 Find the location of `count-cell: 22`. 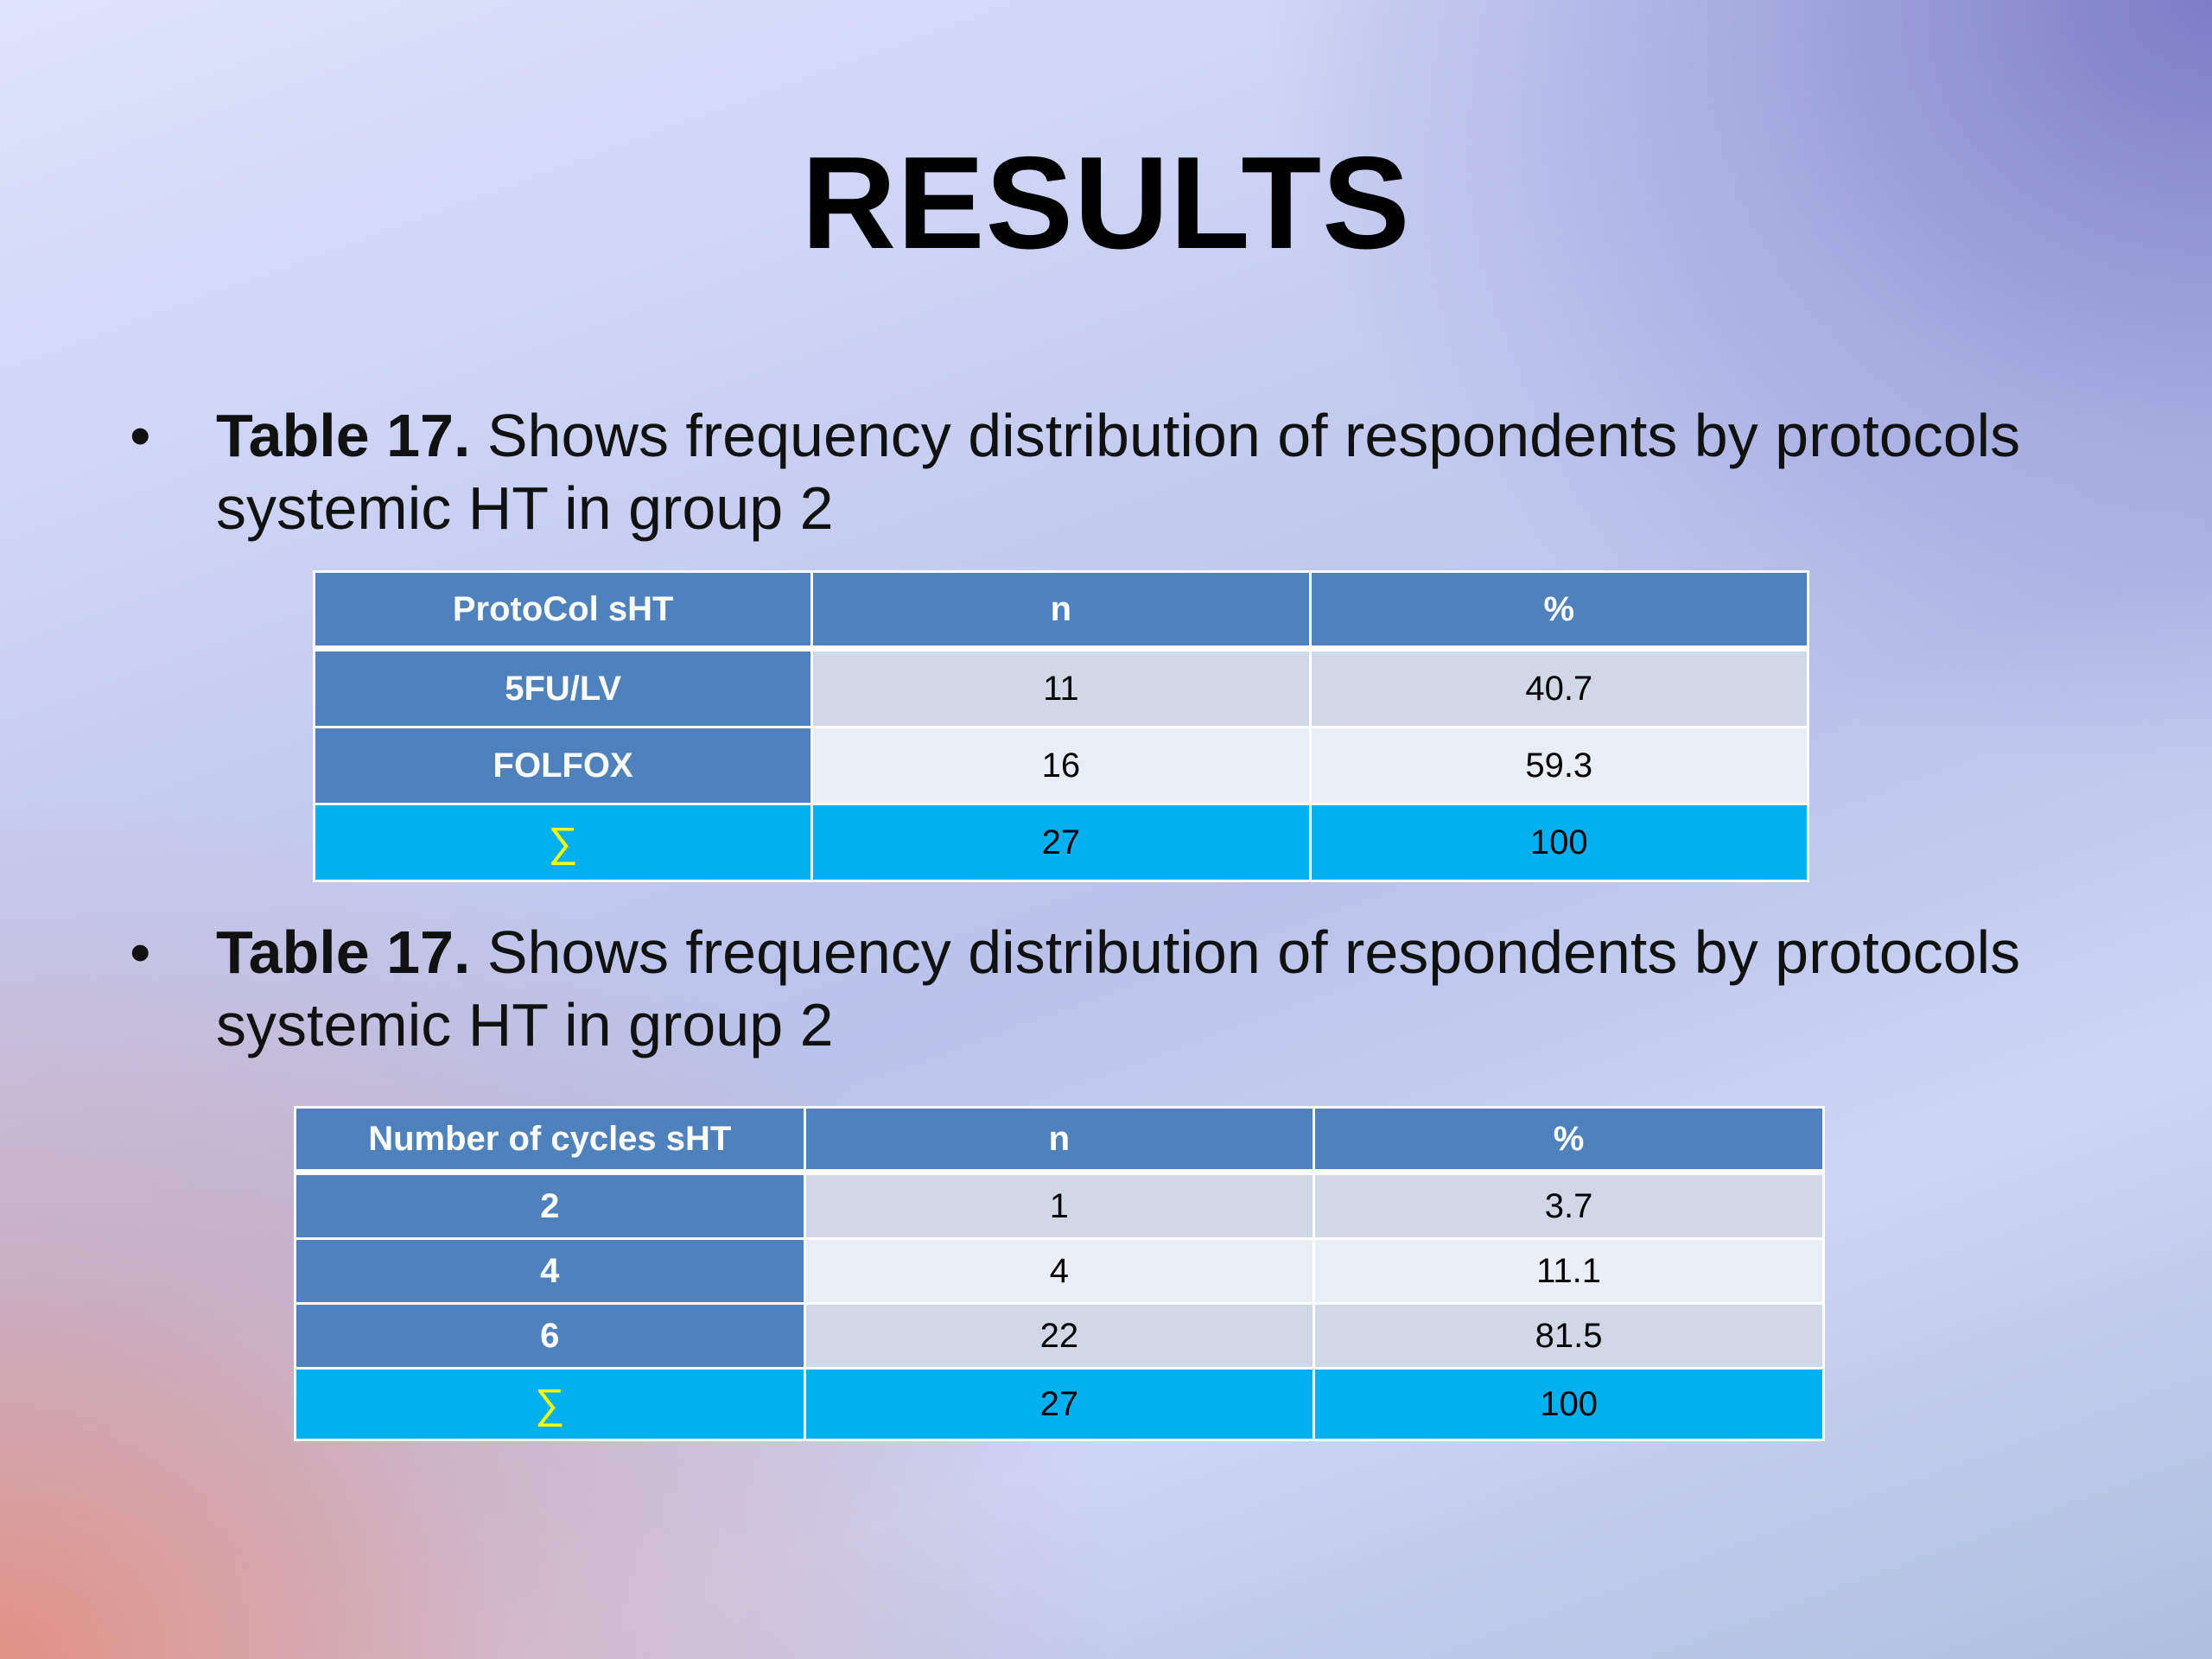

count-cell: 22 is located at coordinates (1059, 1336).